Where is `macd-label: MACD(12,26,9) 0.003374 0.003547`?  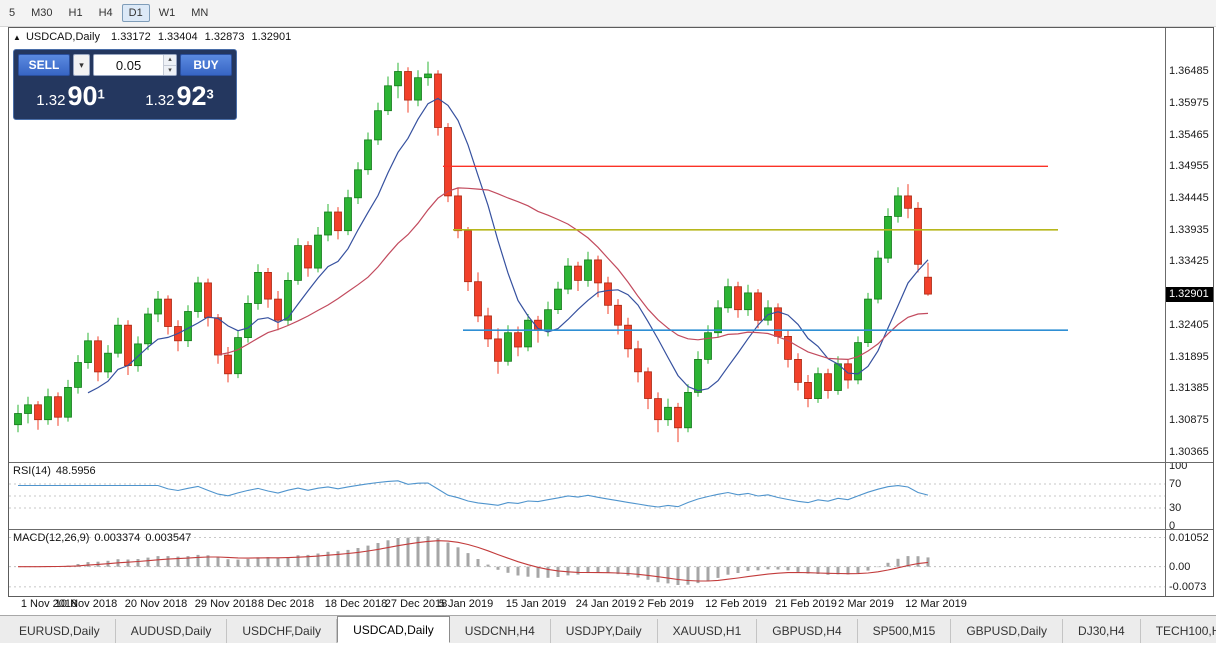 macd-label: MACD(12,26,9) 0.003374 0.003547 is located at coordinates (104, 538).